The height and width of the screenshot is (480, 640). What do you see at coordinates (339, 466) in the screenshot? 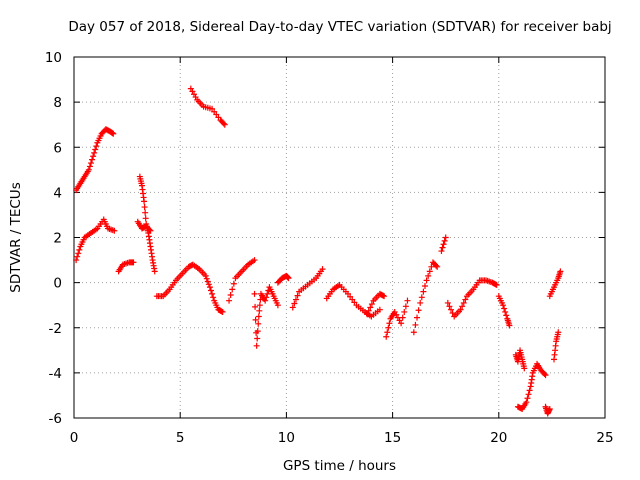
I see `x-axis-label: GPS time / hours` at bounding box center [339, 466].